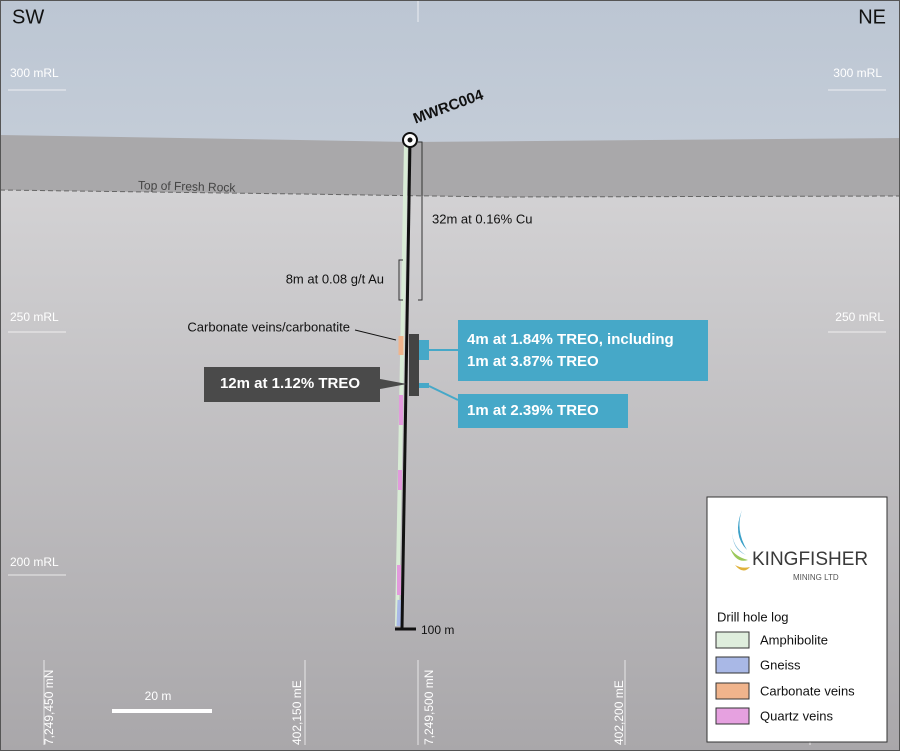 This screenshot has height=756, width=900. I want to click on depth-label: 100 m, so click(437, 630).